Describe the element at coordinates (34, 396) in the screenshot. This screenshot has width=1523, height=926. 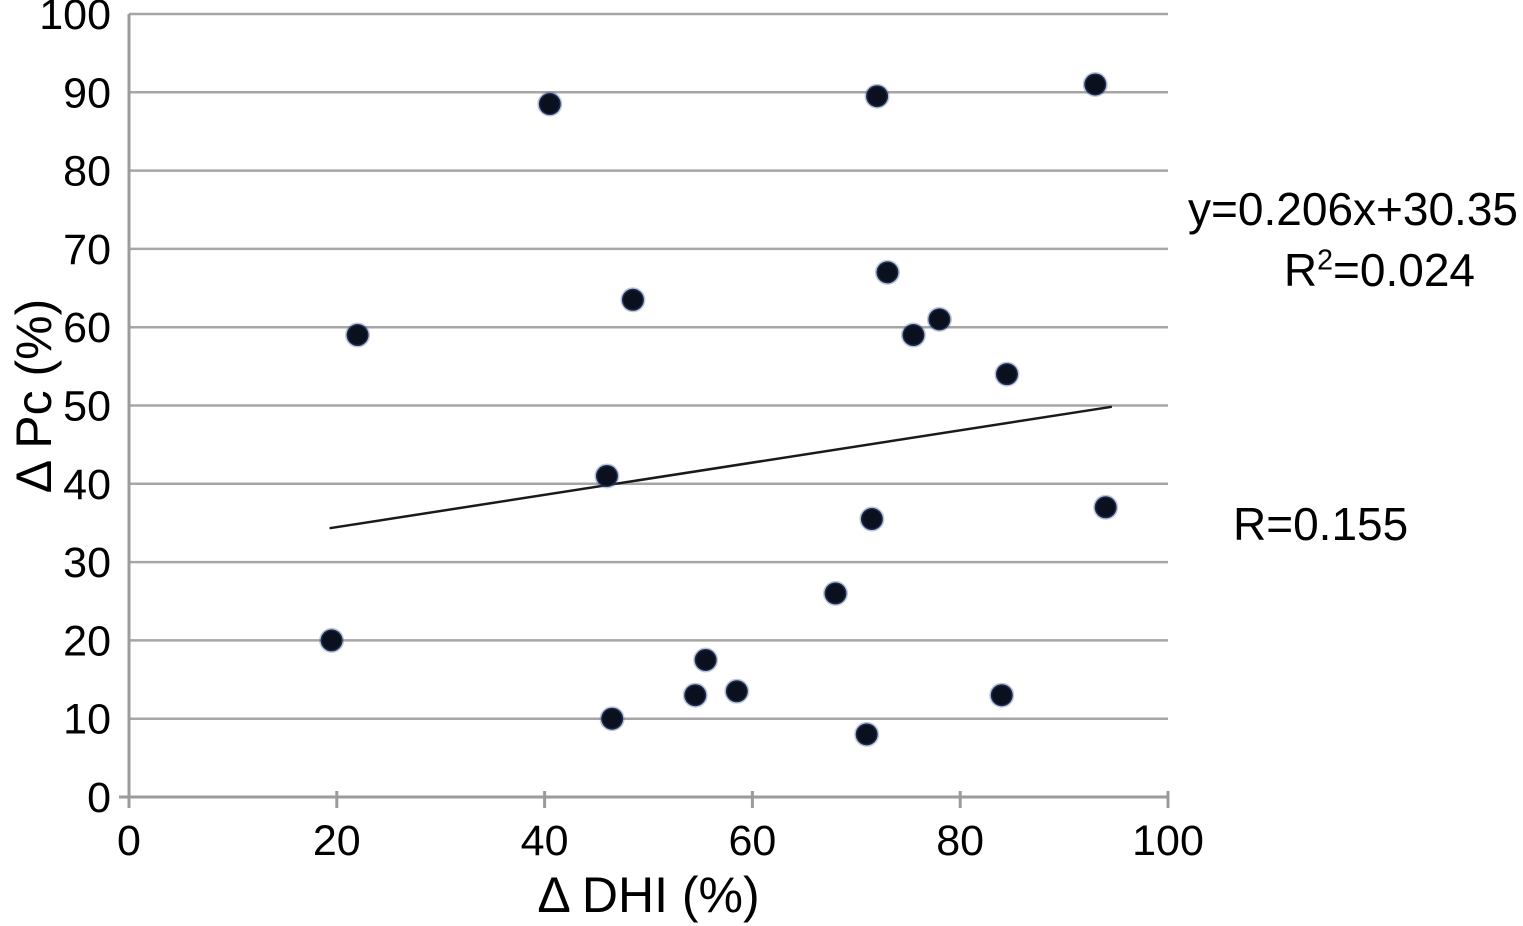
I see `y-axis-title: Δ Pc (%)` at that location.